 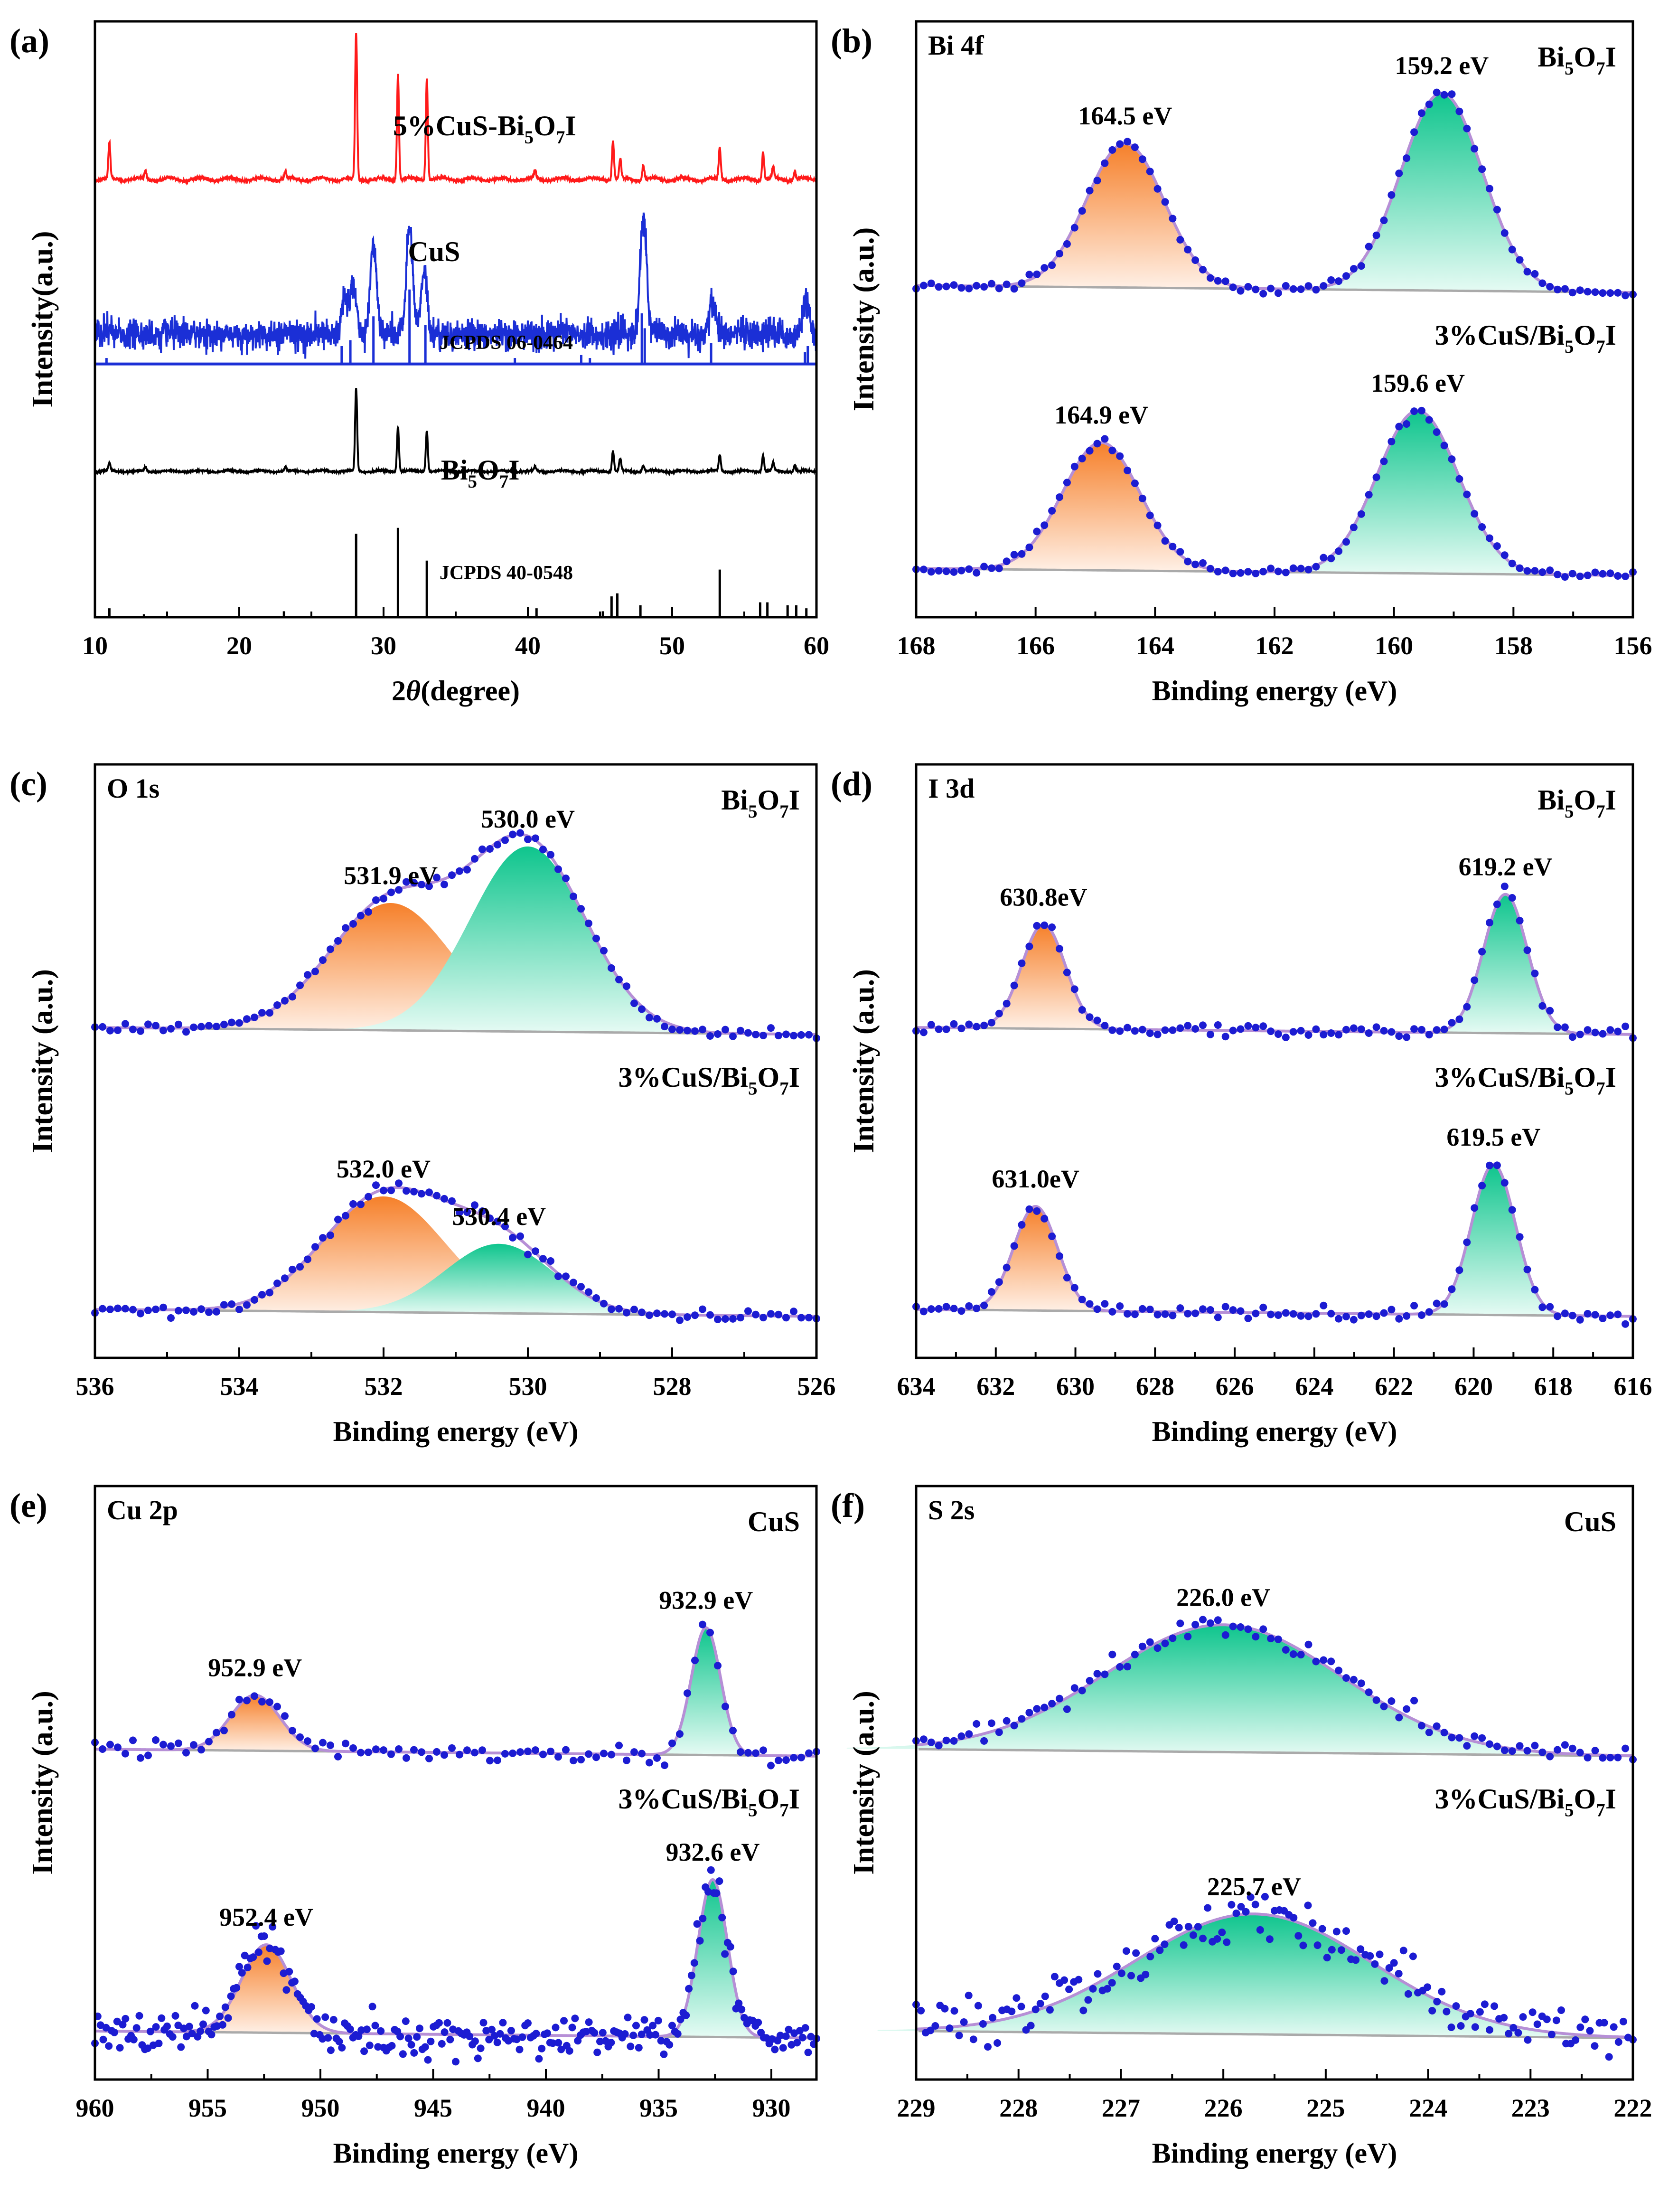 What do you see at coordinates (1036, 1179) in the screenshot?
I see `peak-label: 631.0eV` at bounding box center [1036, 1179].